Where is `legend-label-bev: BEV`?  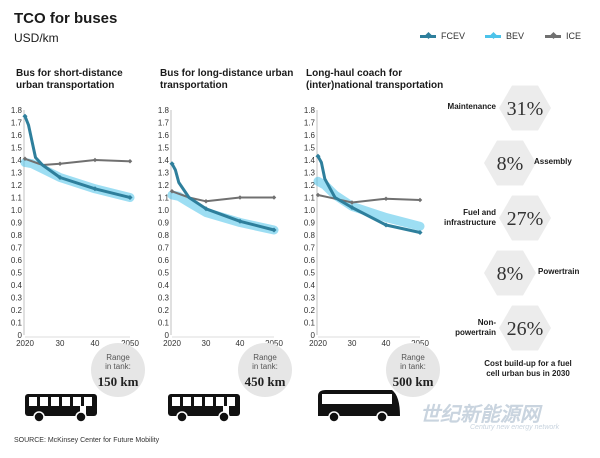
legend-label-bev: BEV is located at coordinates (515, 36).